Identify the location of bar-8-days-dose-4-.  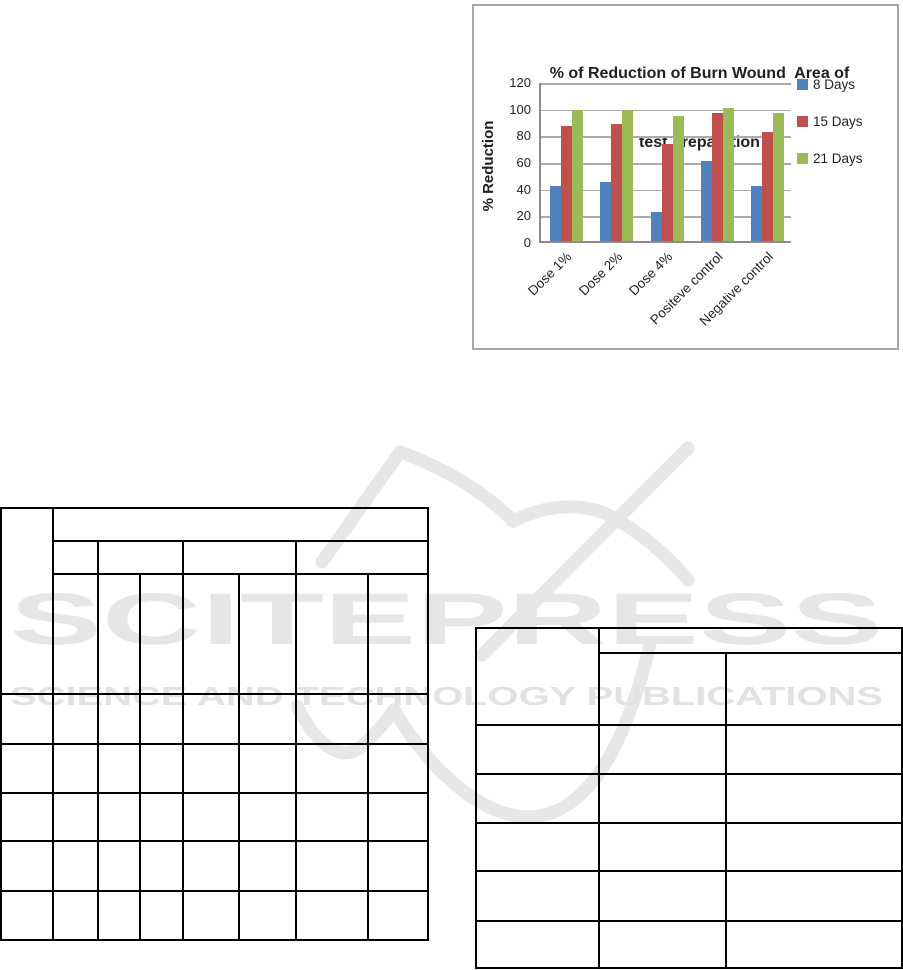
(656, 226).